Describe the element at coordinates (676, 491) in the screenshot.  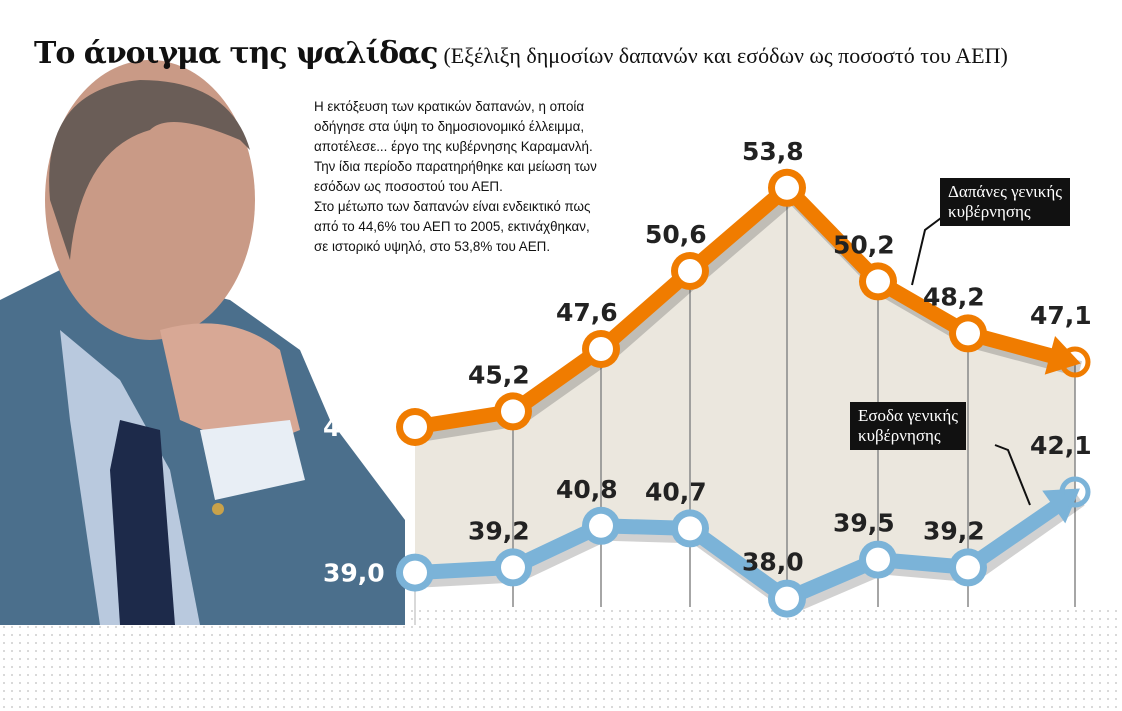
I see `data-label: 40,7` at that location.